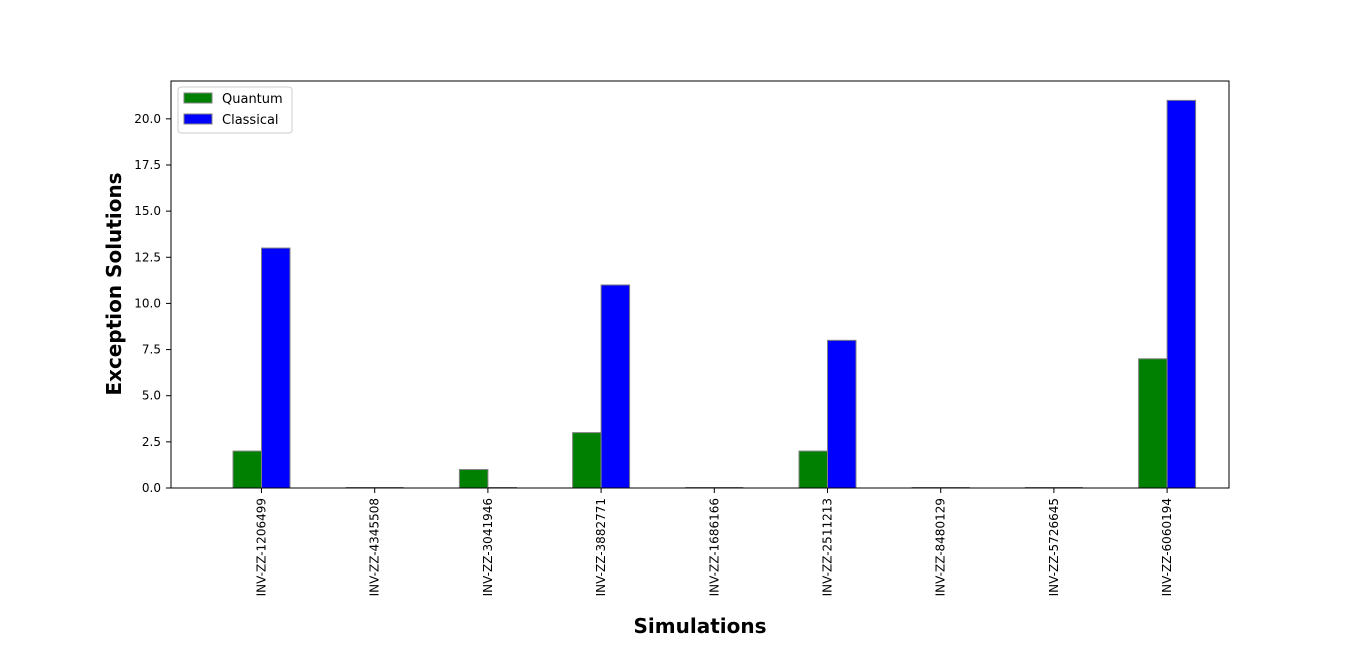 This screenshot has width=1366, height=663. I want to click on x-tick-label: INV-ZZ-1686166, so click(714, 547).